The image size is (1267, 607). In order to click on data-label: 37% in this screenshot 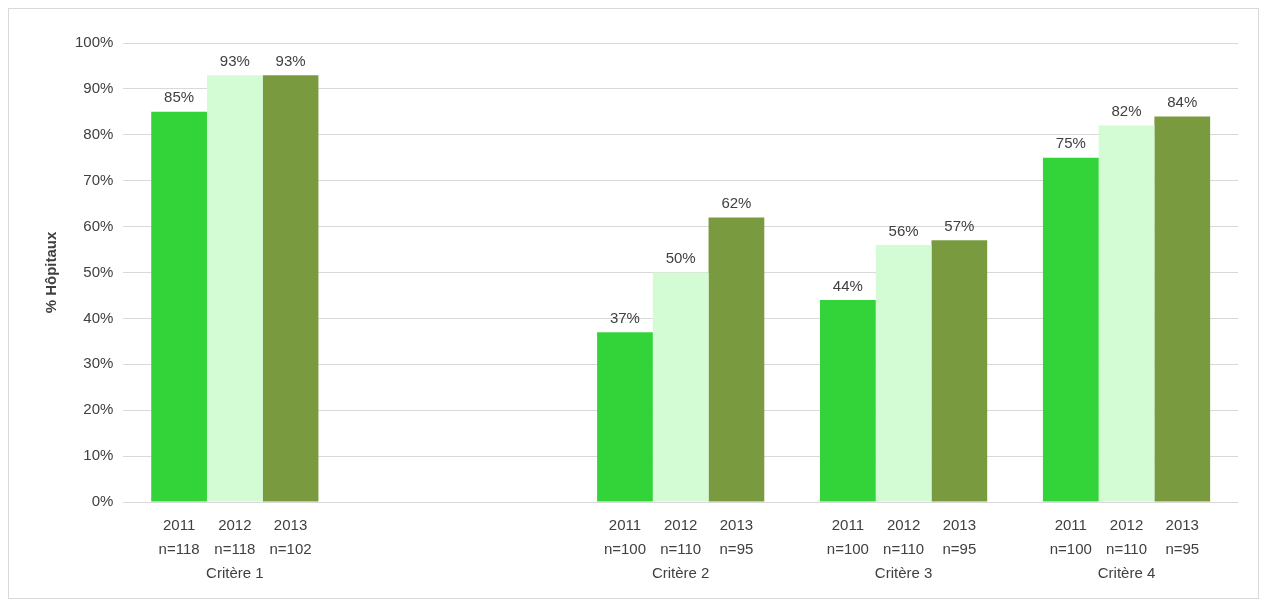, I will do `click(624, 317)`.